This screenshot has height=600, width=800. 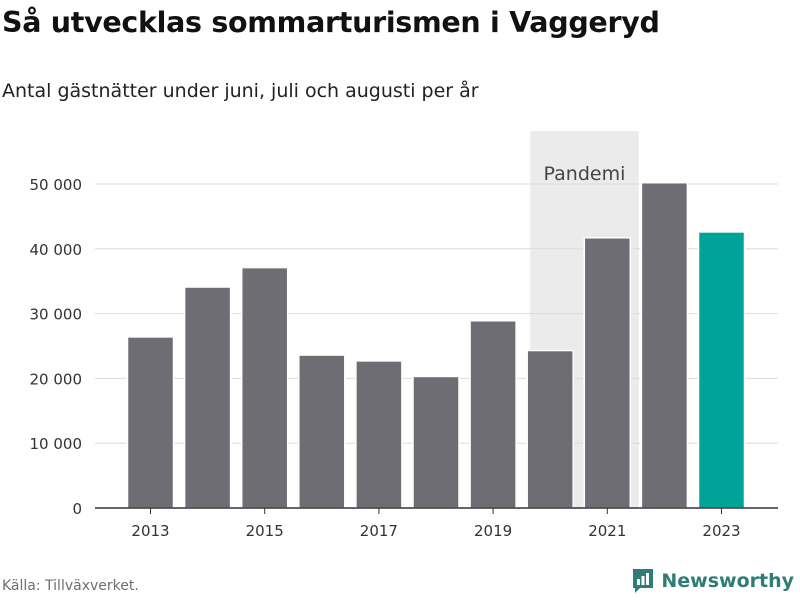 What do you see at coordinates (77, 509) in the screenshot?
I see `y-tick-label: 0` at bounding box center [77, 509].